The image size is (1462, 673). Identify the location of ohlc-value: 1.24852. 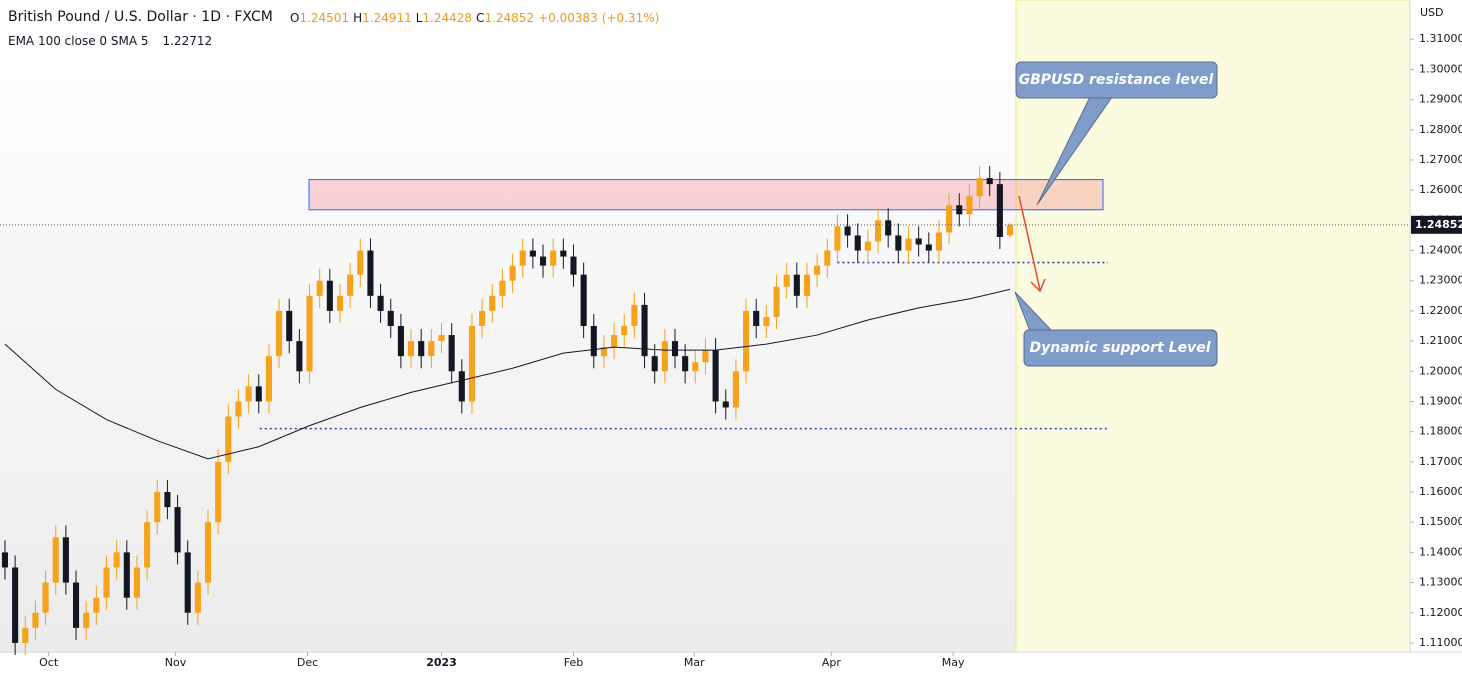
(509, 18).